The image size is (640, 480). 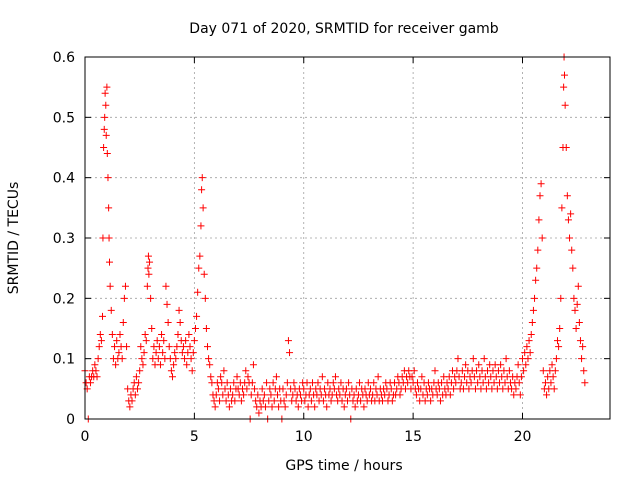 What do you see at coordinates (64, 118) in the screenshot?
I see `y-tick-label: 0.5` at bounding box center [64, 118].